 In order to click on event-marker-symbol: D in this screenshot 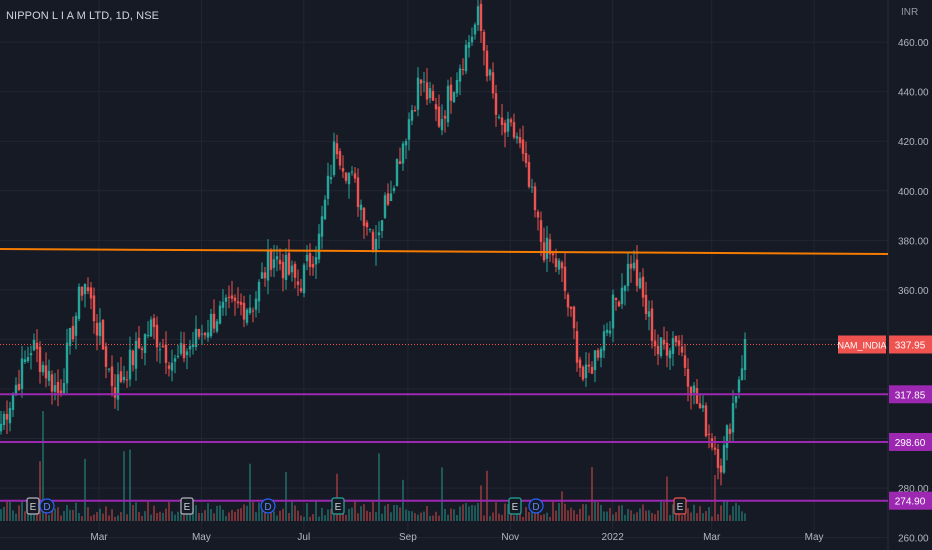, I will do `click(535, 507)`.